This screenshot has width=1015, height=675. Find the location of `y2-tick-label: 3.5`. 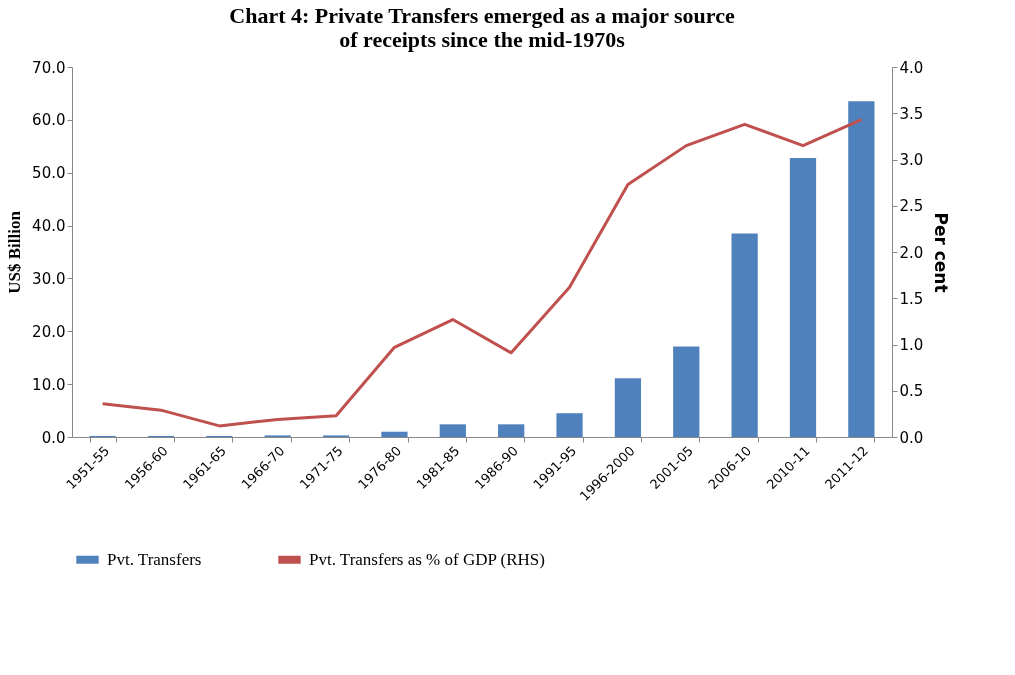

y2-tick-label: 3.5 is located at coordinates (911, 113).